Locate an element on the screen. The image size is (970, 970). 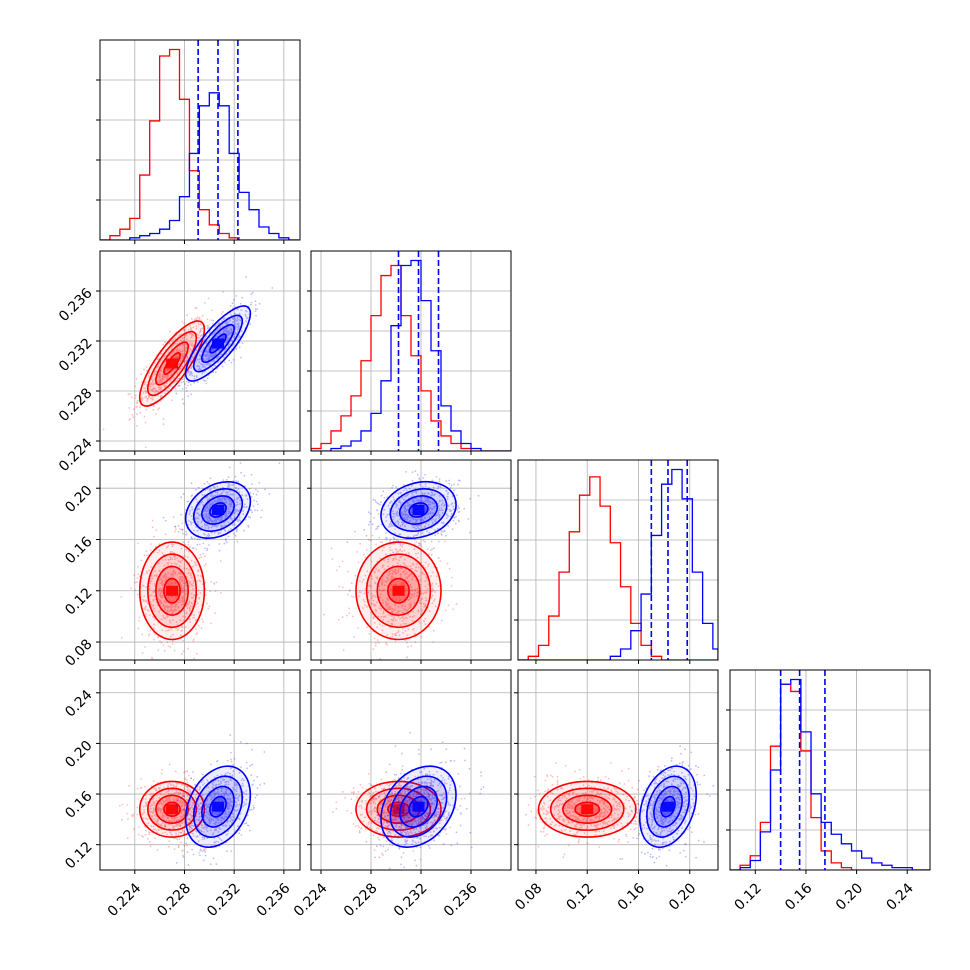
panel-content is located at coordinates (200, 560).